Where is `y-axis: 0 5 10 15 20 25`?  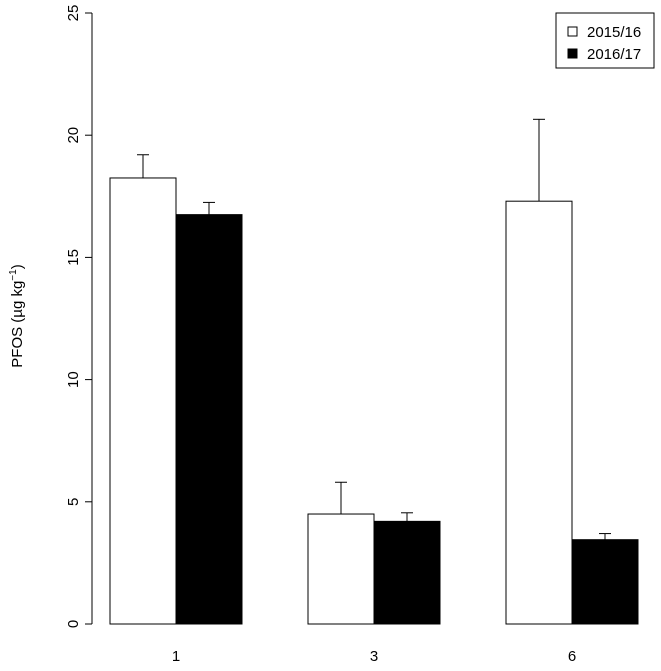
y-axis: 0 5 10 15 20 25 is located at coordinates (79, 316).